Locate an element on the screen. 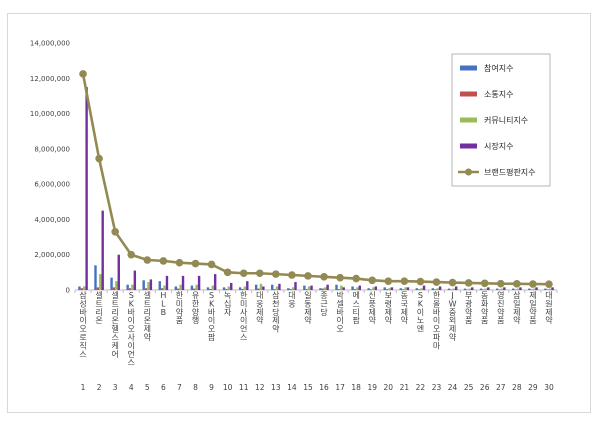 The width and height of the screenshot is (600, 422). legend-label-3: 커뮤니티지수 is located at coordinates (506, 120).